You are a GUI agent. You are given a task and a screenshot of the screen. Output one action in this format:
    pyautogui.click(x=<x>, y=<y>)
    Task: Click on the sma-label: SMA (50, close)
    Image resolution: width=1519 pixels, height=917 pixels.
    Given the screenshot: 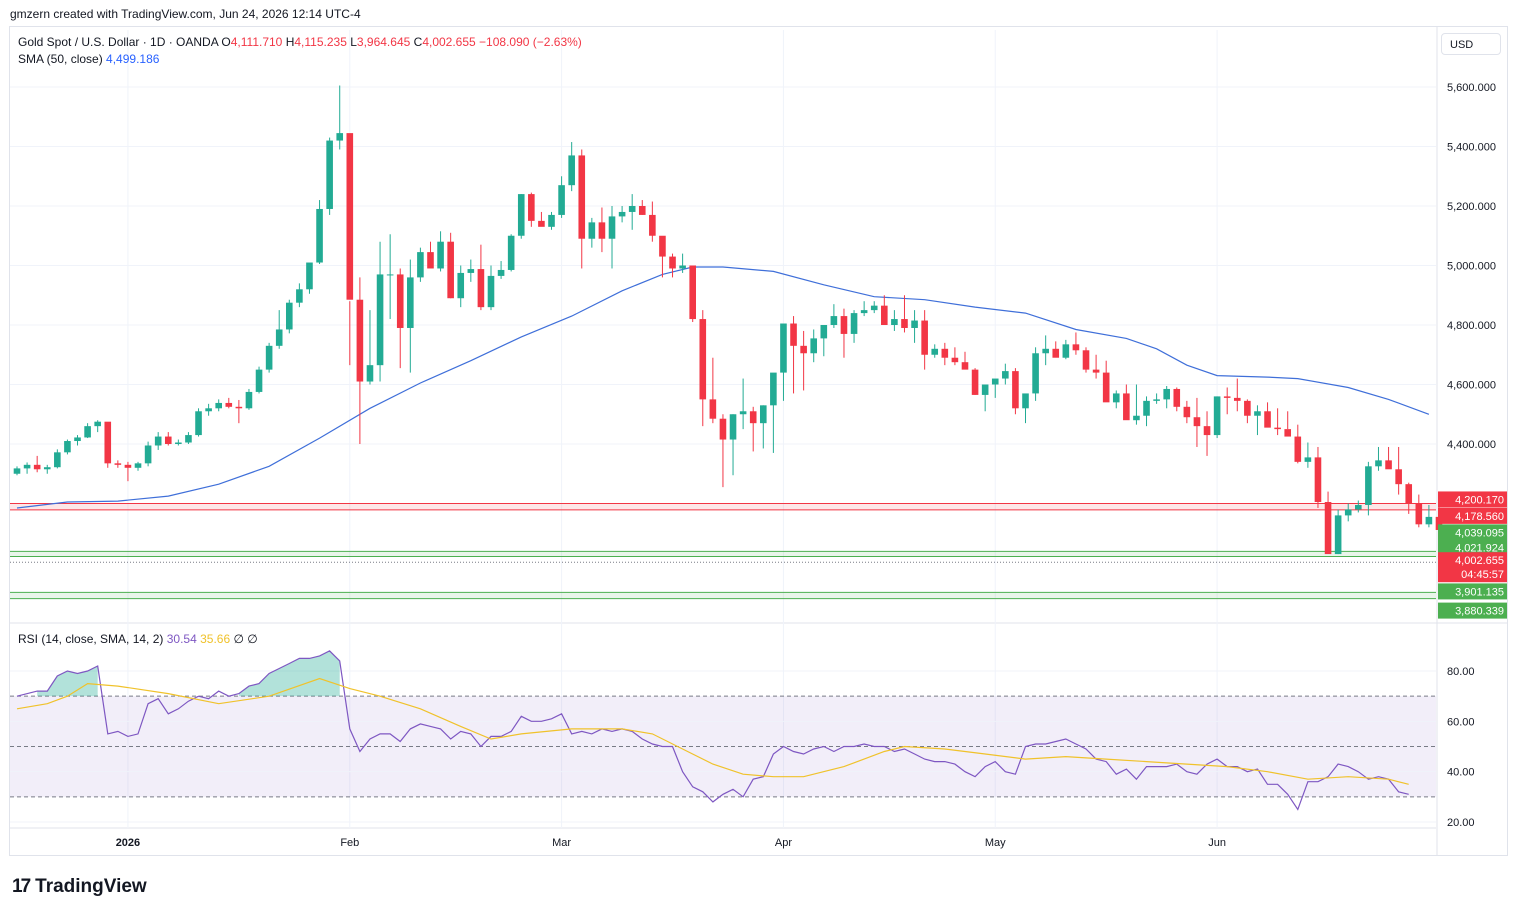 What is the action you would take?
    pyautogui.click(x=60, y=59)
    